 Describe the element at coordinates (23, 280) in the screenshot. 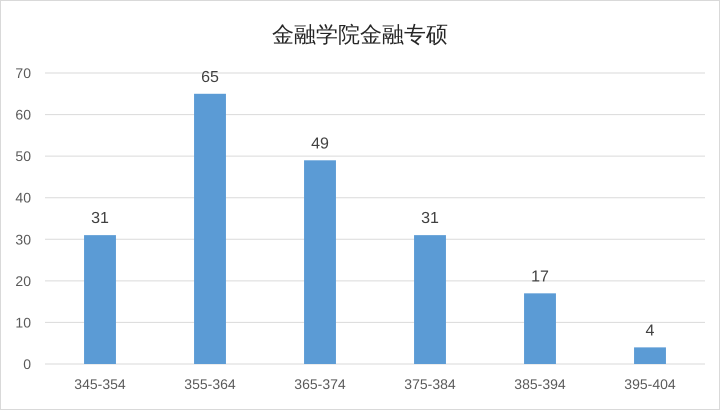

I see `y-tick-label: 20` at that location.